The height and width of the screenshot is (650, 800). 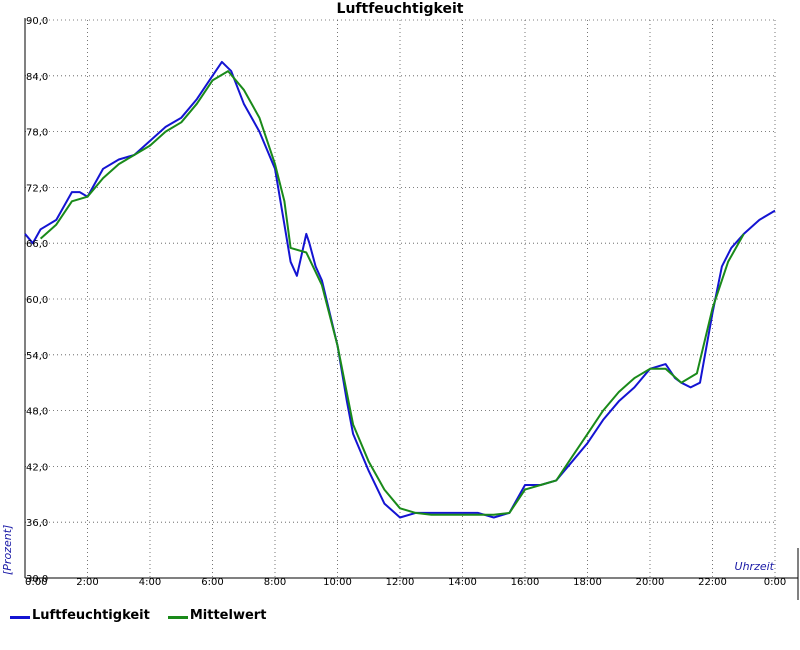 What do you see at coordinates (37, 467) in the screenshot?
I see `y-tick-label: 42,0` at bounding box center [37, 467].